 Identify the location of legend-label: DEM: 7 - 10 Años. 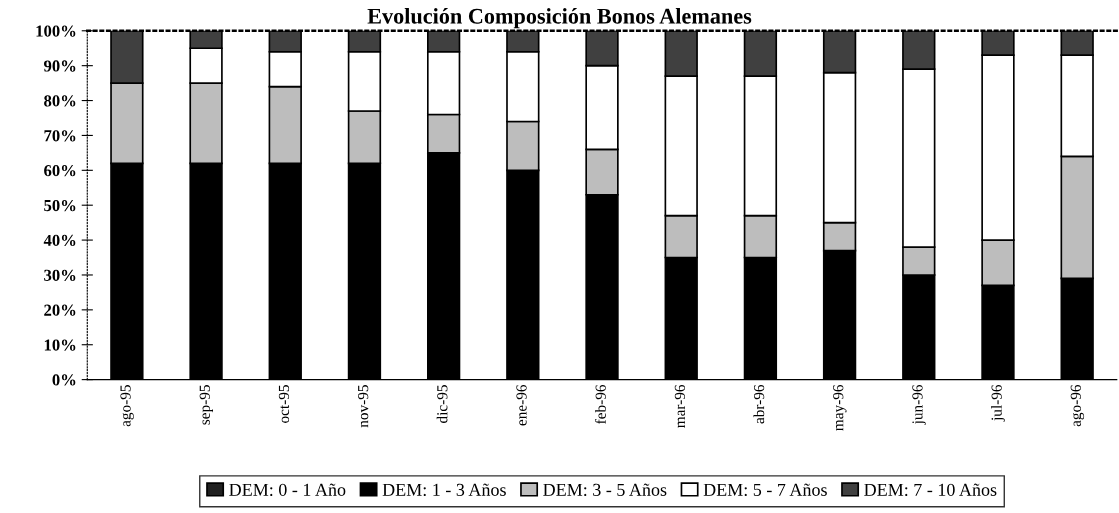
(930, 489).